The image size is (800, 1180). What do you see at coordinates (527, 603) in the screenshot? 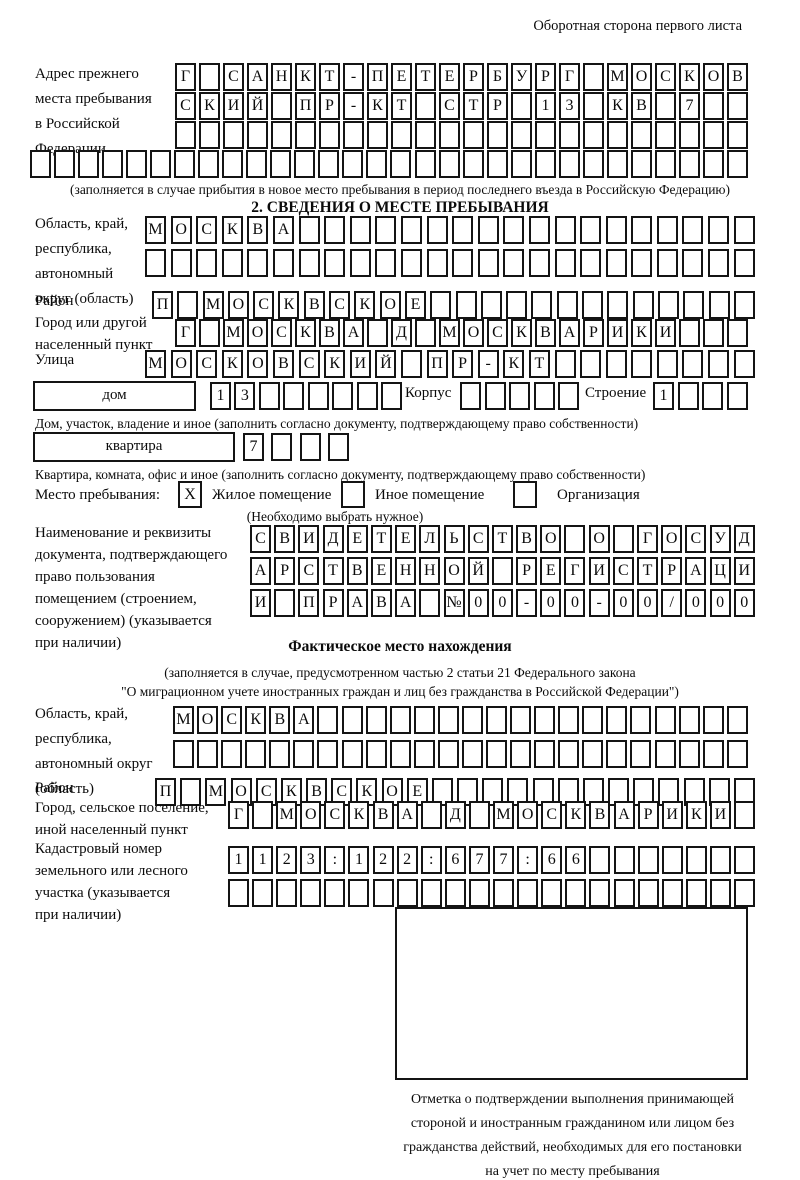
I see `char-box: -` at bounding box center [527, 603].